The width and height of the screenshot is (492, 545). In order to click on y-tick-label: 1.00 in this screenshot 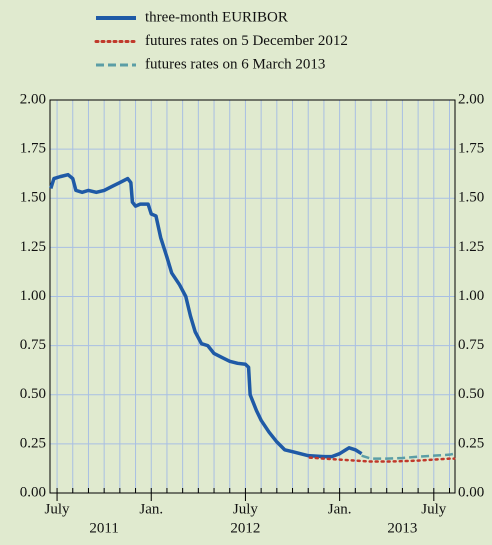, I will do `click(33, 296)`.